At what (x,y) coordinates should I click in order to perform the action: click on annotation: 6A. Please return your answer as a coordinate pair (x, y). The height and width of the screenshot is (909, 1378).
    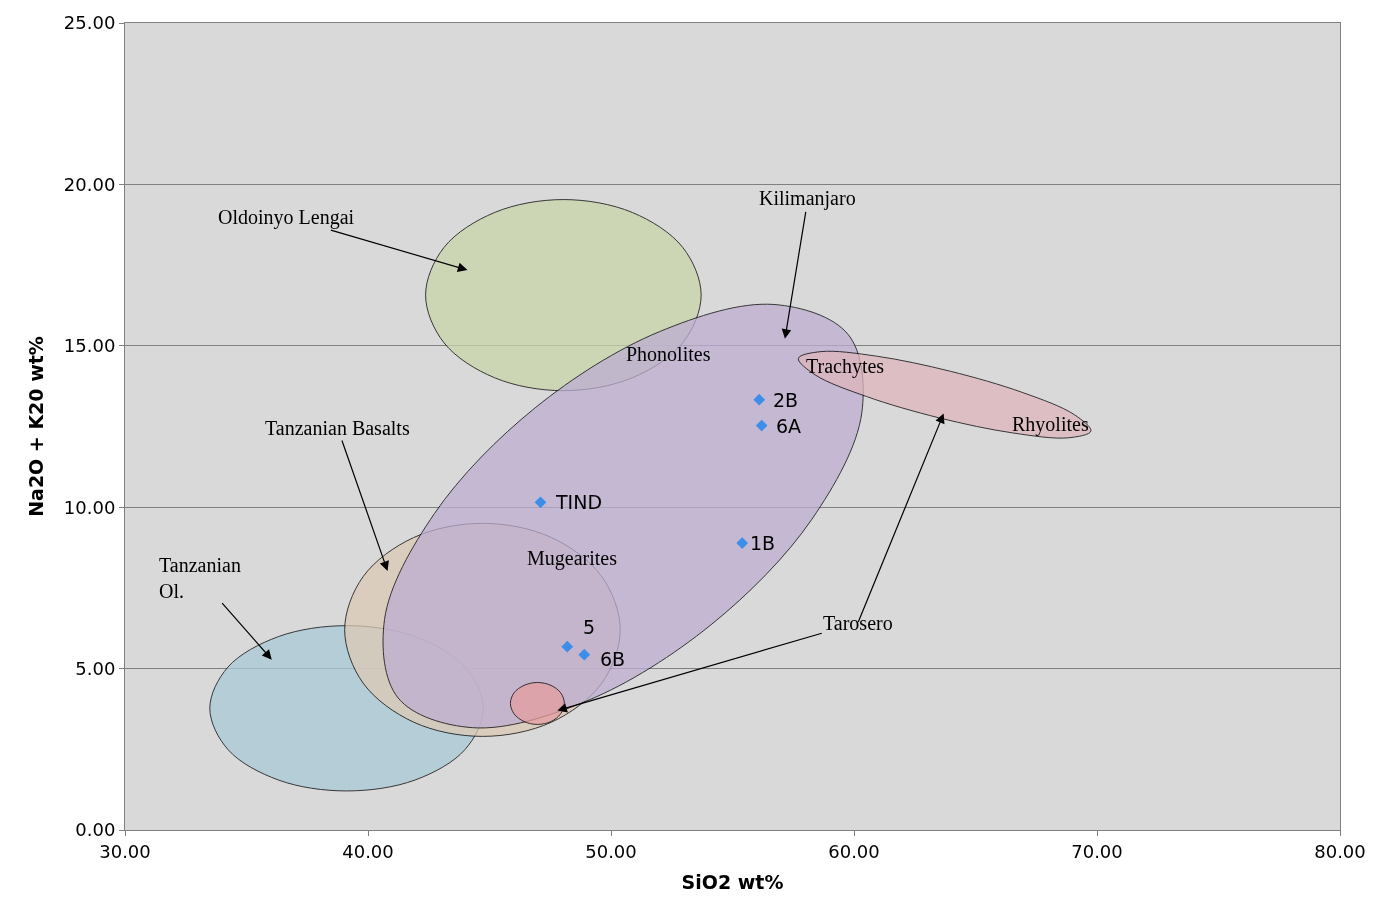
    Looking at the image, I should click on (789, 426).